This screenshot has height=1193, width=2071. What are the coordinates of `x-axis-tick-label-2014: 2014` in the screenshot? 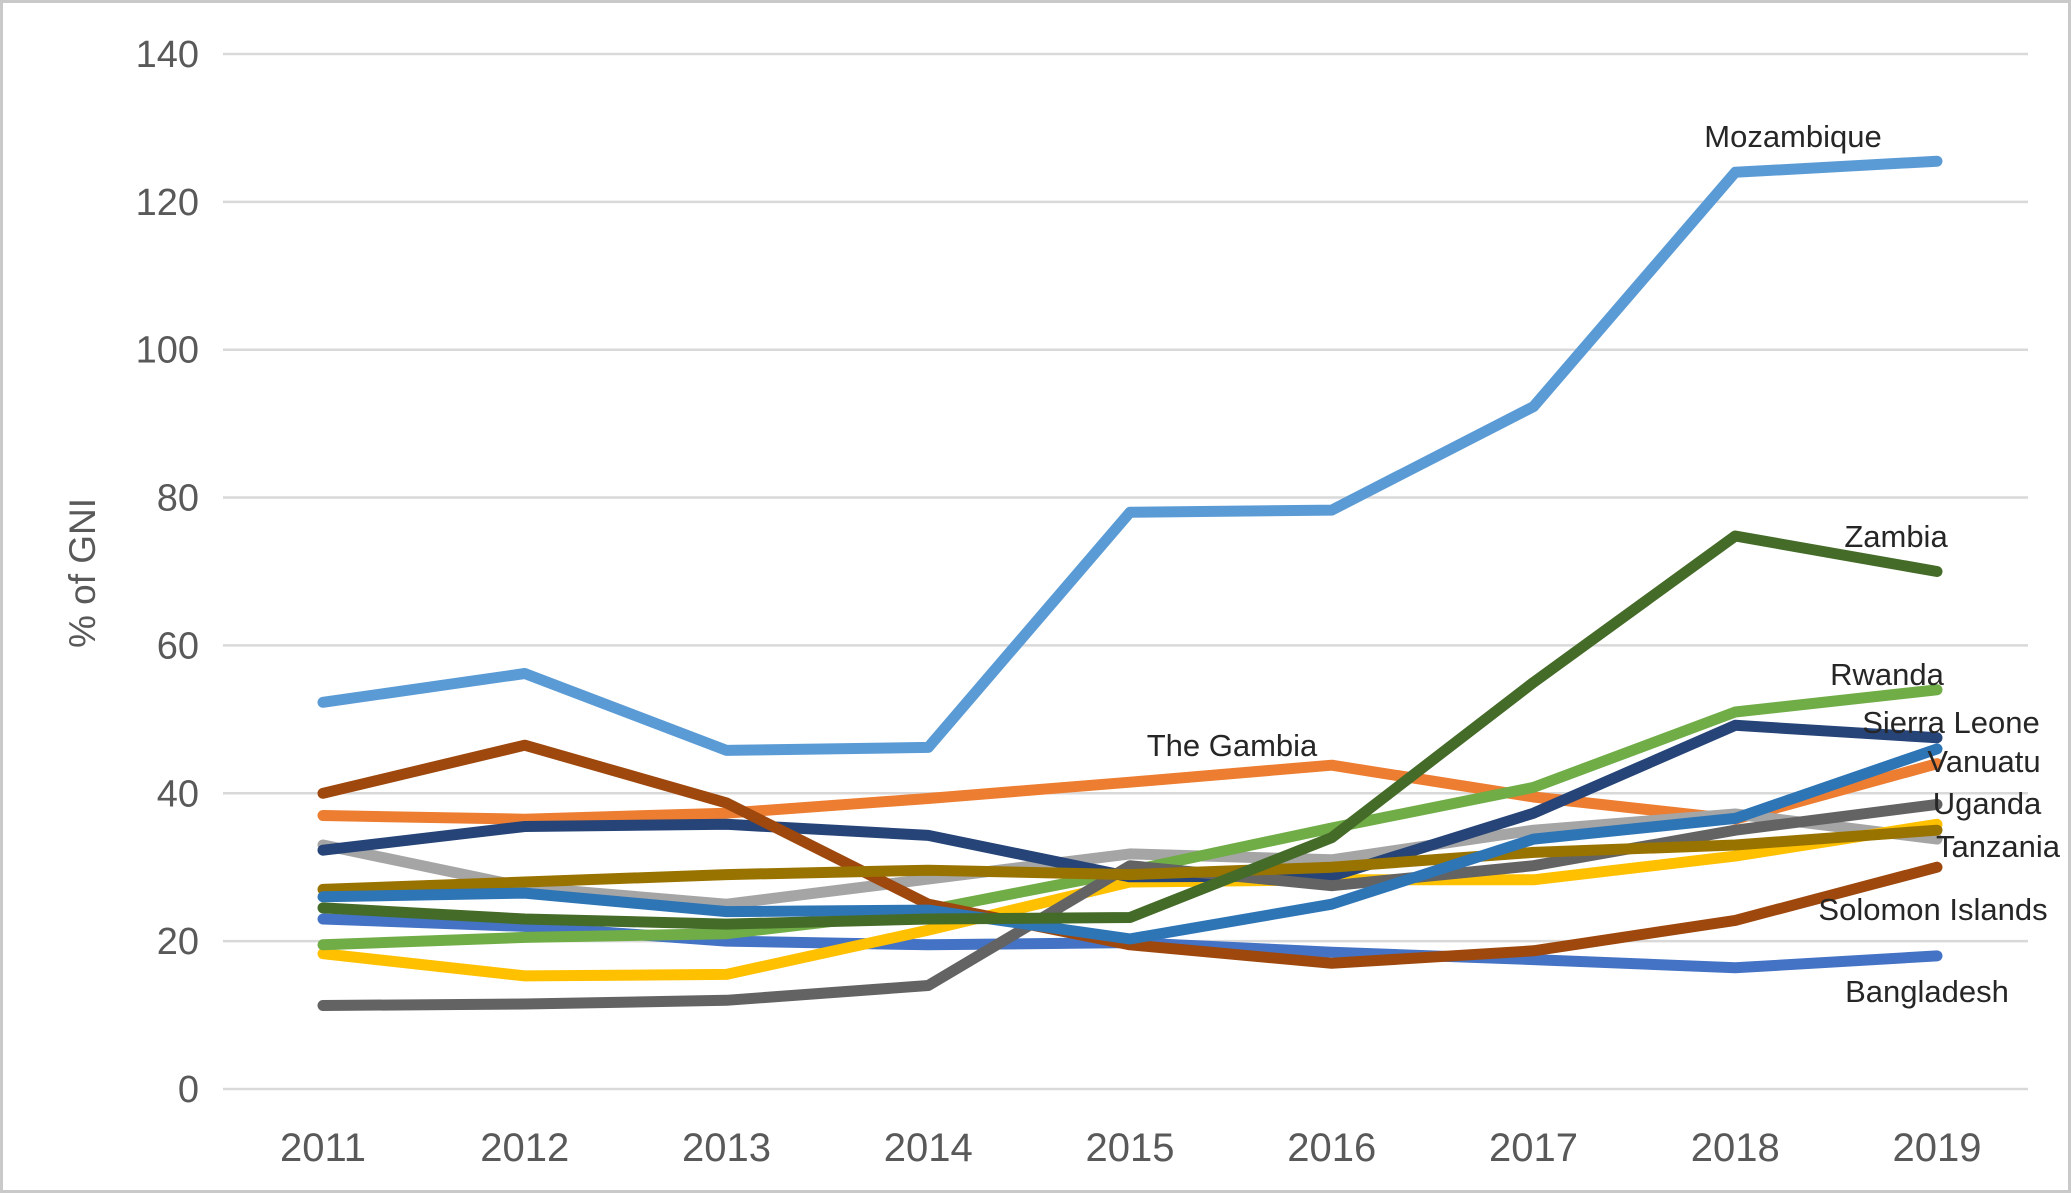 It's located at (928, 1148).